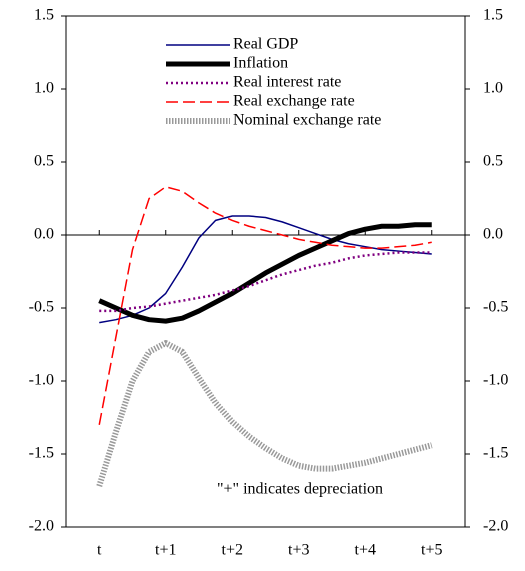 The height and width of the screenshot is (571, 525). I want to click on x-tick-label: t, so click(99, 550).